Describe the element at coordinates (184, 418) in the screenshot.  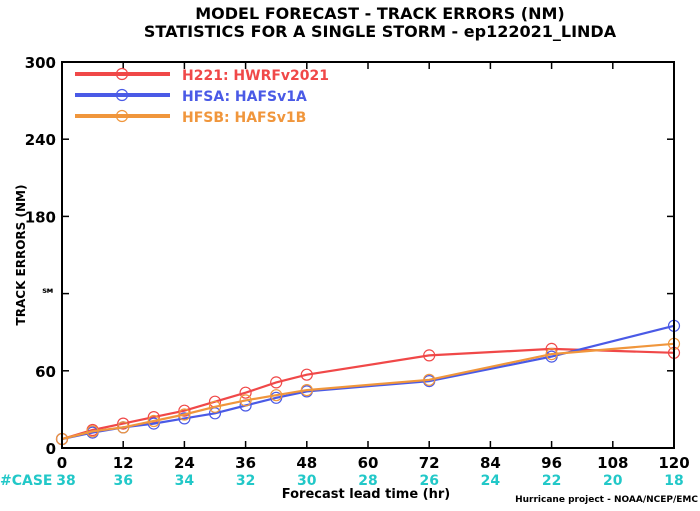
I see `series-1-point` at that location.